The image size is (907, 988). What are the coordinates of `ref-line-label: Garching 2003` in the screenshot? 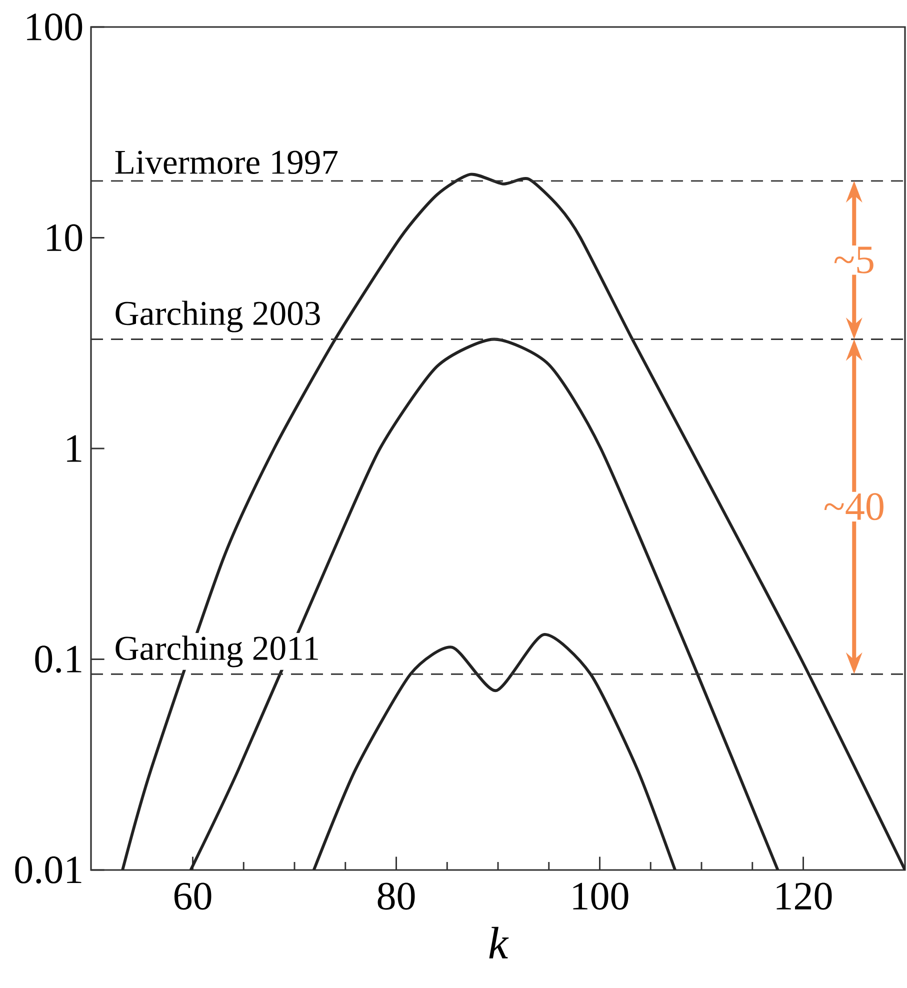 It's located at (218, 316).